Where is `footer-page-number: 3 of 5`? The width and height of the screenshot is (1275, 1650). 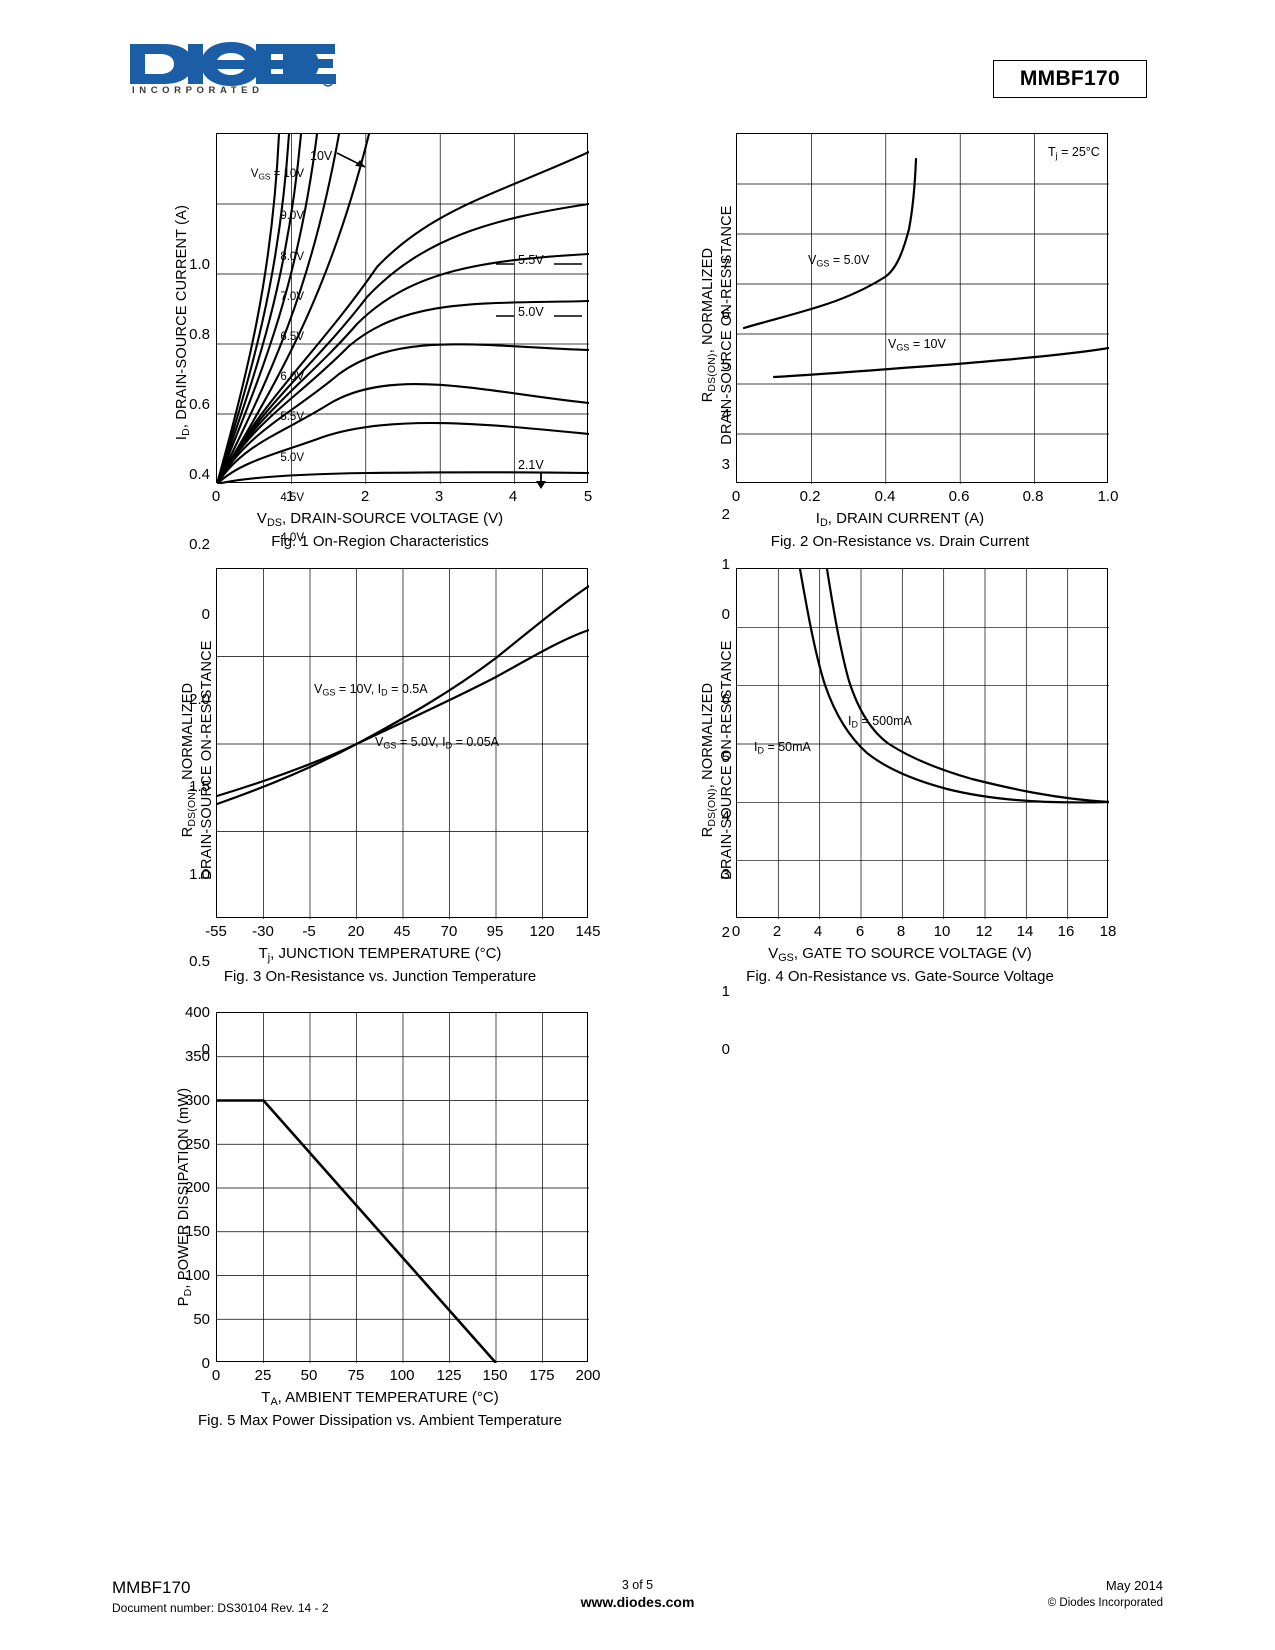 footer-page-number: 3 of 5 is located at coordinates (637, 1585).